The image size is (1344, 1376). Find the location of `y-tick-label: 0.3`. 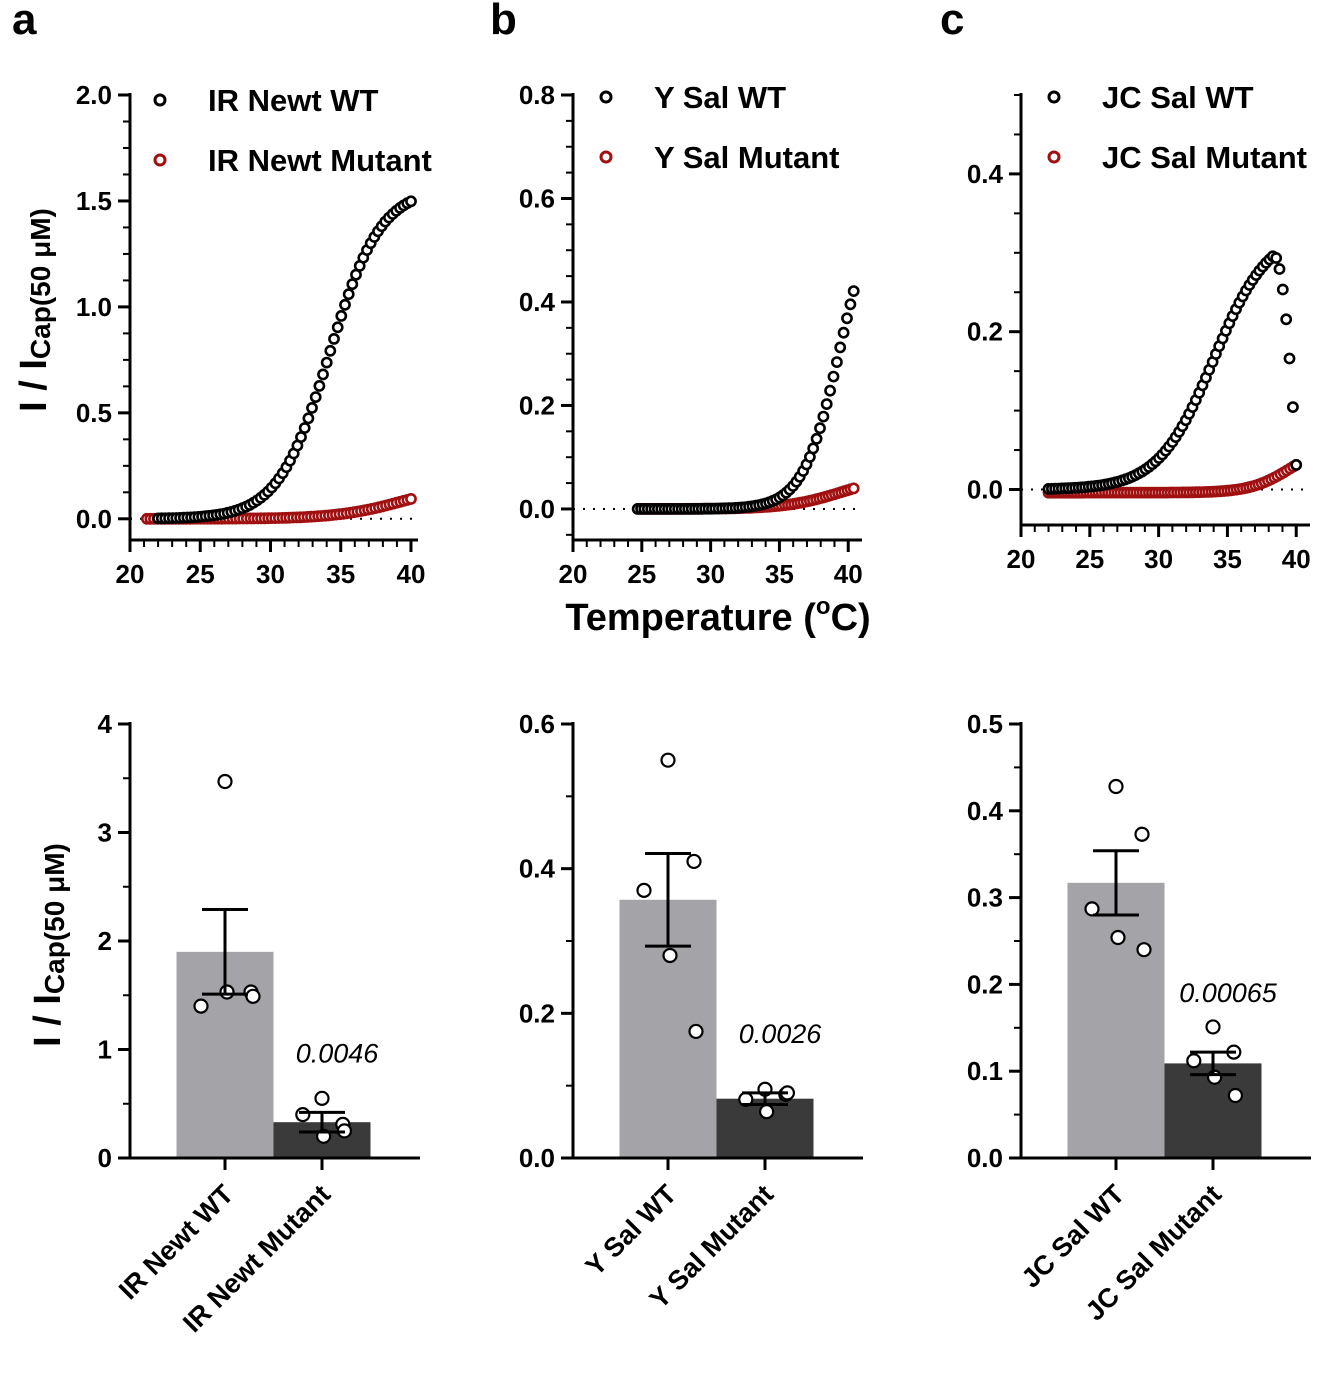

y-tick-label: 0.3 is located at coordinates (985, 898).